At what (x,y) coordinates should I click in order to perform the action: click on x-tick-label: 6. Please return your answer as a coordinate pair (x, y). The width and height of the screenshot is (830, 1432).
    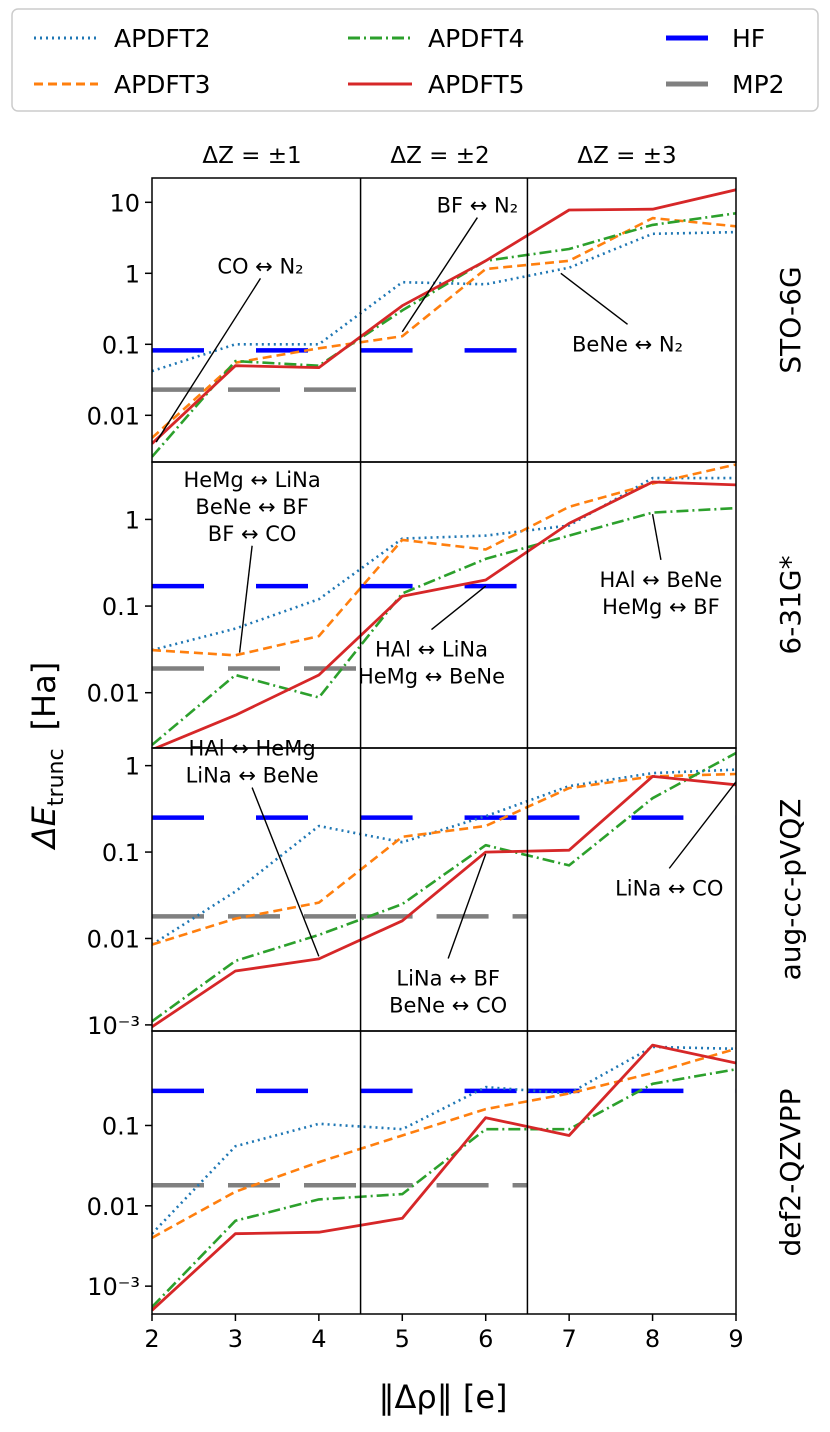
    Looking at the image, I should click on (485, 1339).